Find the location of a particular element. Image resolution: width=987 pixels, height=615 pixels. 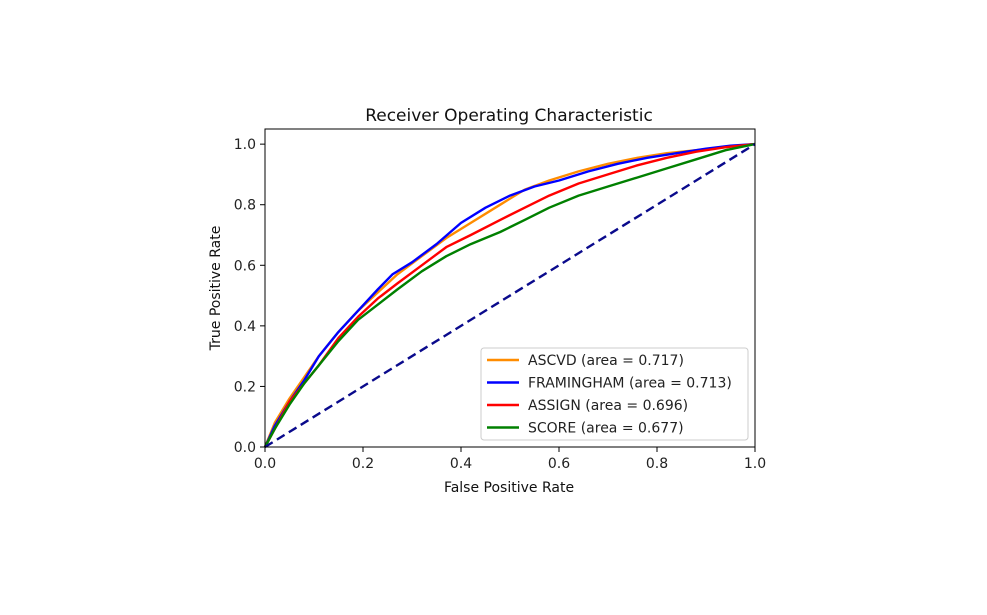

y-axis-title: True Positive Rate is located at coordinates (216, 289).